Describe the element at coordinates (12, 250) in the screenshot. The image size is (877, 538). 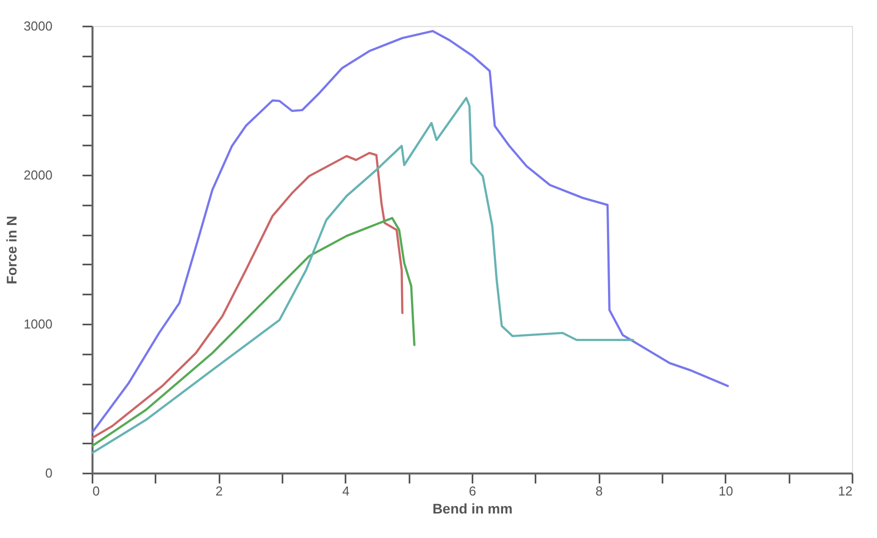
I see `y-axis-title: Force in N` at that location.